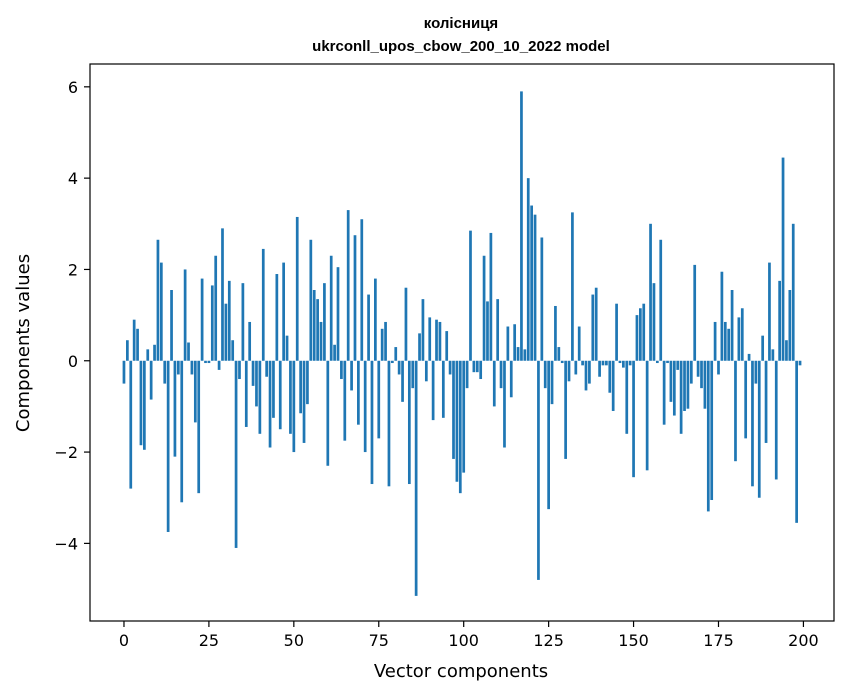  What do you see at coordinates (548, 640) in the screenshot?
I see `x-tick-label: 125` at bounding box center [548, 640].